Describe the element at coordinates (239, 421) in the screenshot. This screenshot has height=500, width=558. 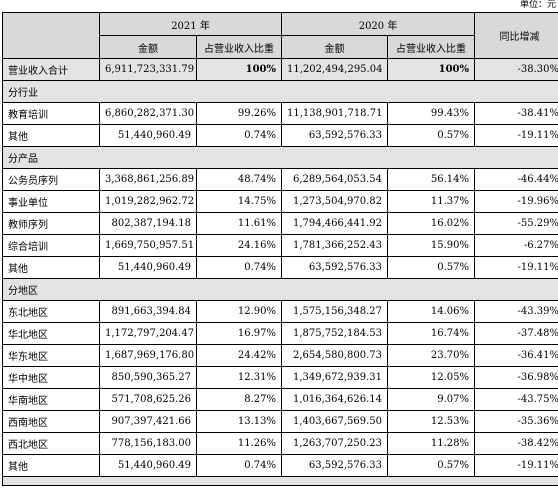
I see `share-2021-cell: 13.13%` at that location.